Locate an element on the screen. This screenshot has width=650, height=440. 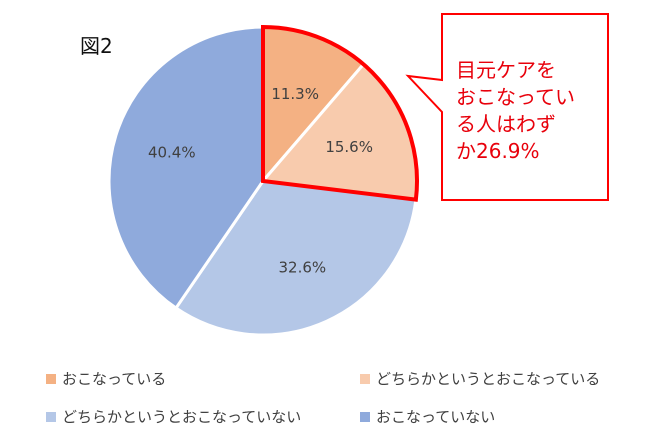
highlight-outline is located at coordinates (340, 113).